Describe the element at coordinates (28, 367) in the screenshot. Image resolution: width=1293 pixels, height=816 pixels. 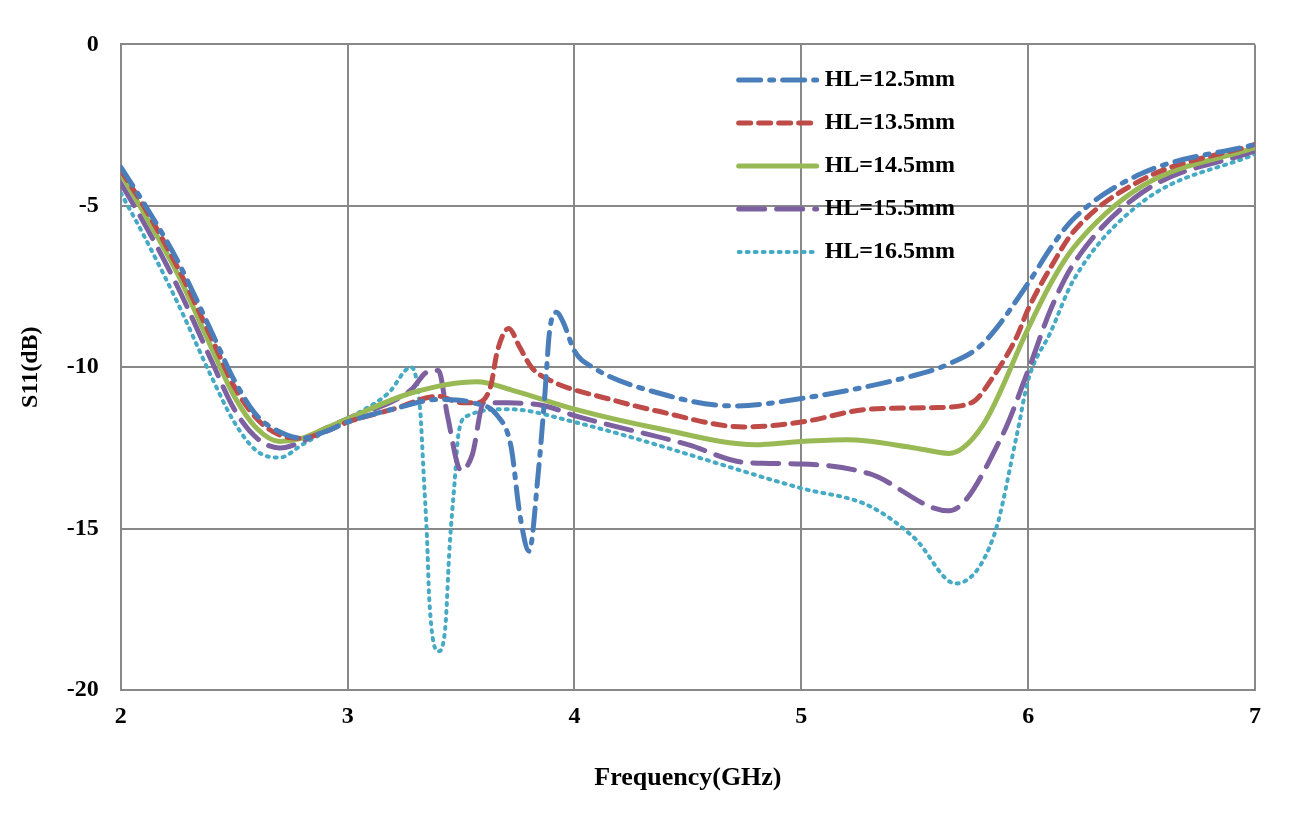
I see `y-axis-title: S11(dB)` at that location.